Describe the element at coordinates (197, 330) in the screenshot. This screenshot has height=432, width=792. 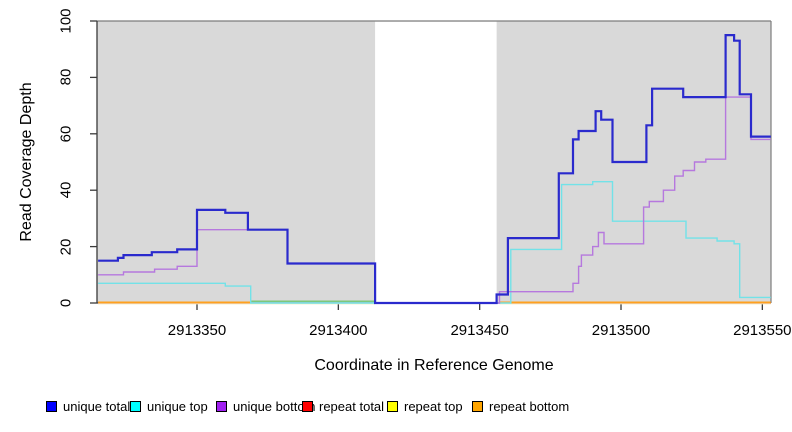
I see `x-tick-label-2913350: 2913350` at that location.